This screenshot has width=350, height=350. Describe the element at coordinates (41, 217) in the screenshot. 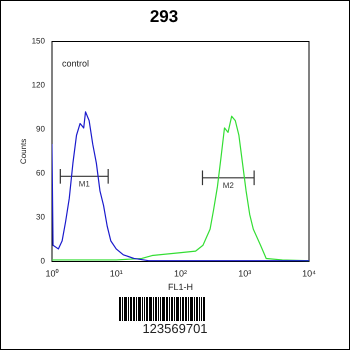

I see `y-tick-label: 30` at that location.